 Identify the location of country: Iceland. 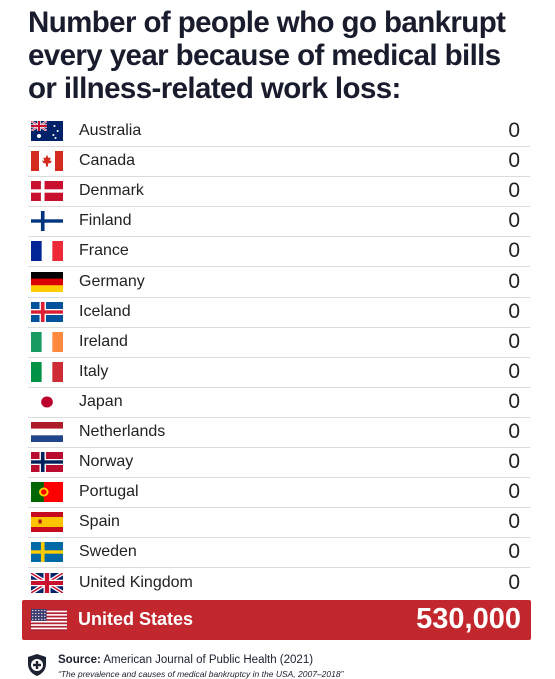
(105, 311).